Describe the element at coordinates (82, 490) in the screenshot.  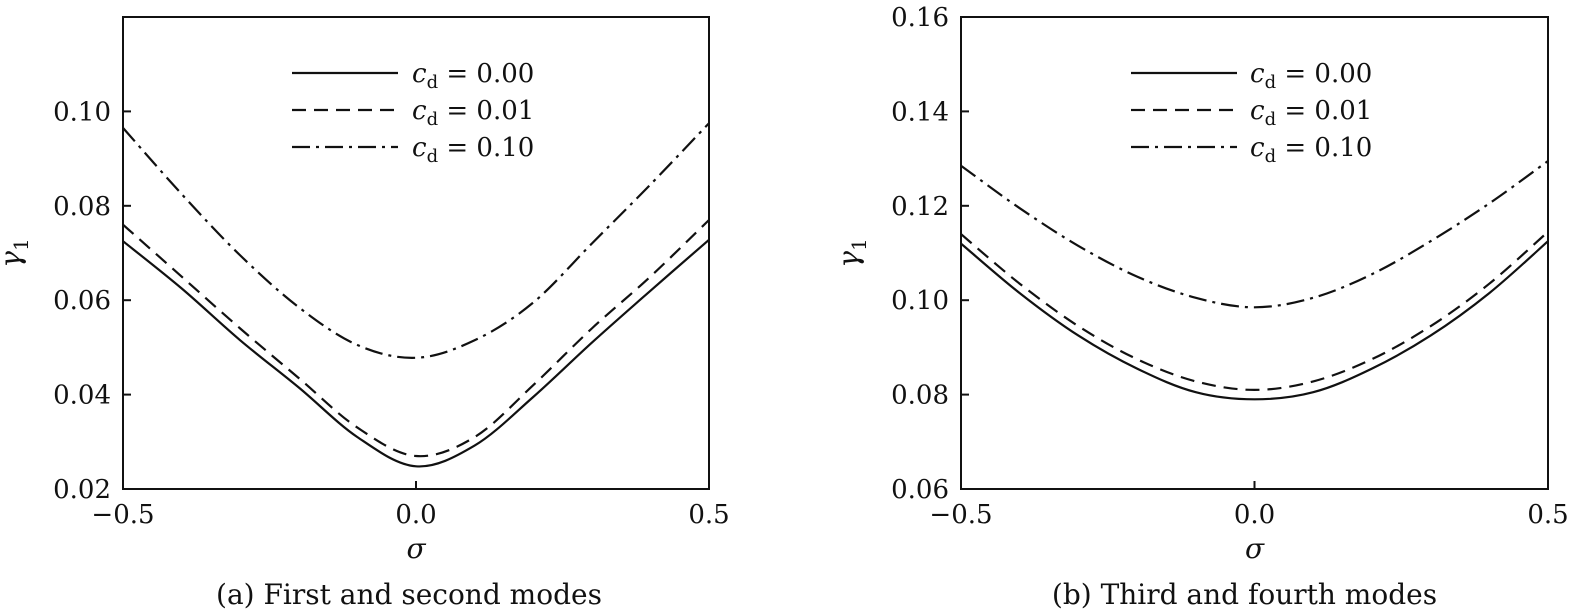
I see `y-tick-label: 0.02` at that location.